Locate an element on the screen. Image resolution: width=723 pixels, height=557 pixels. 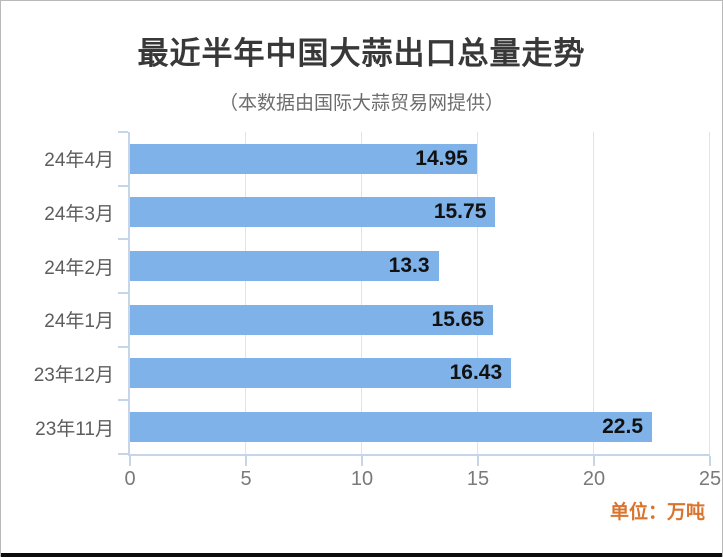
bar-1: 15.75 is located at coordinates (313, 212).